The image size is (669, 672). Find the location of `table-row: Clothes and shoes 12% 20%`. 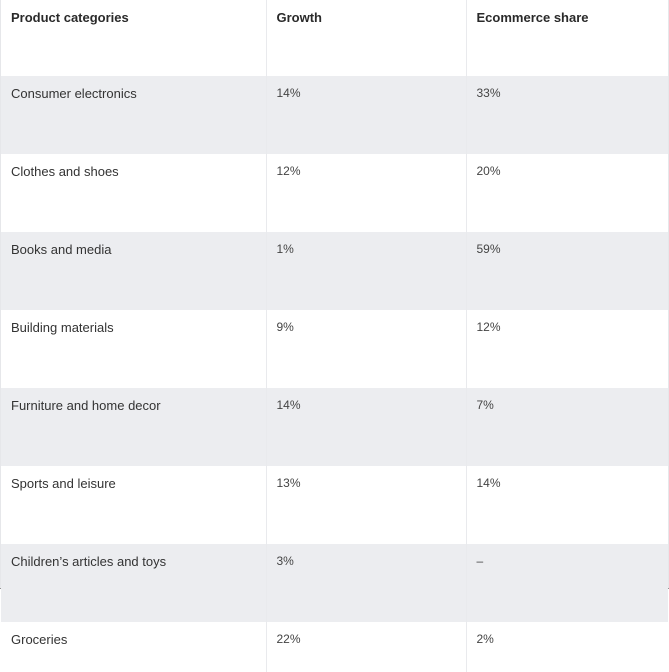

table-row: Clothes and shoes 12% 20% is located at coordinates (334, 193).